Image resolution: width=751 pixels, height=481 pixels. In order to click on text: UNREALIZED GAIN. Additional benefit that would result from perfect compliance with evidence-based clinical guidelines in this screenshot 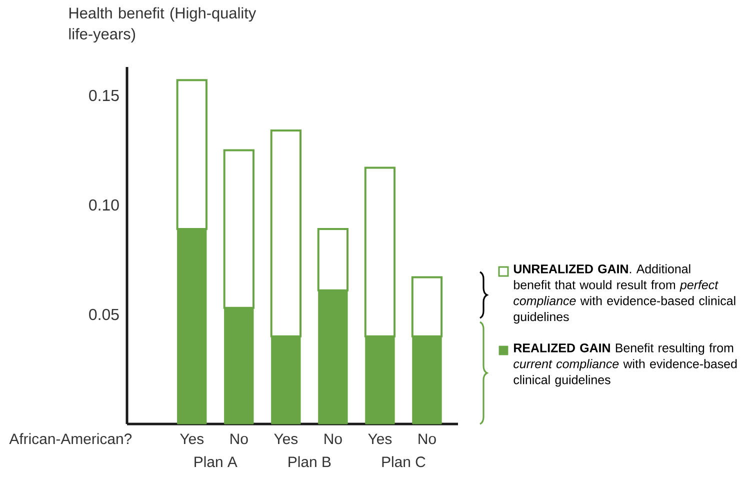, I will do `click(625, 294)`.